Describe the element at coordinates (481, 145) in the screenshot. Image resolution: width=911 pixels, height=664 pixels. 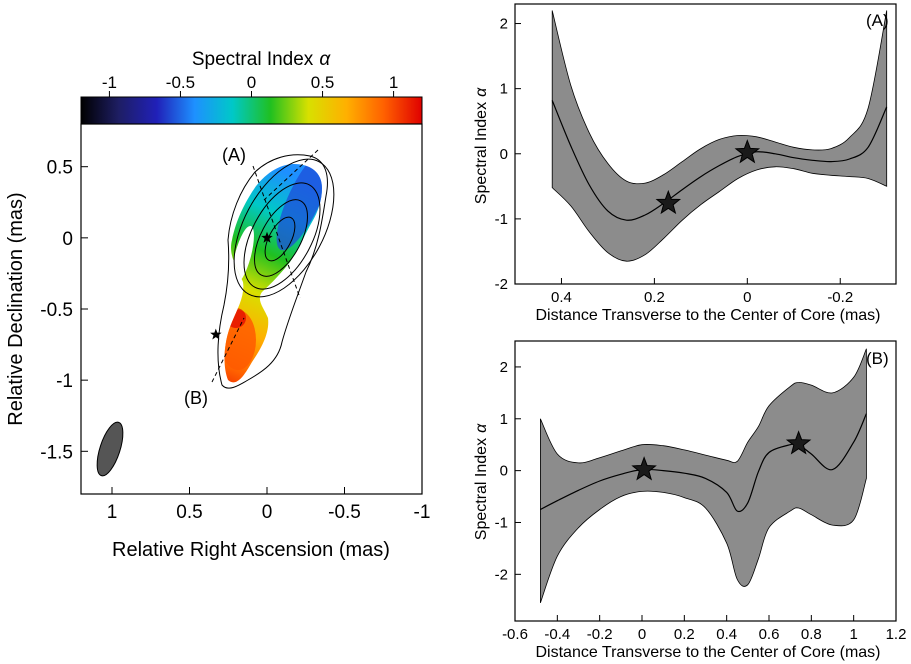
I see `panel-a-y-axis-label: Spectral Indexα` at that location.